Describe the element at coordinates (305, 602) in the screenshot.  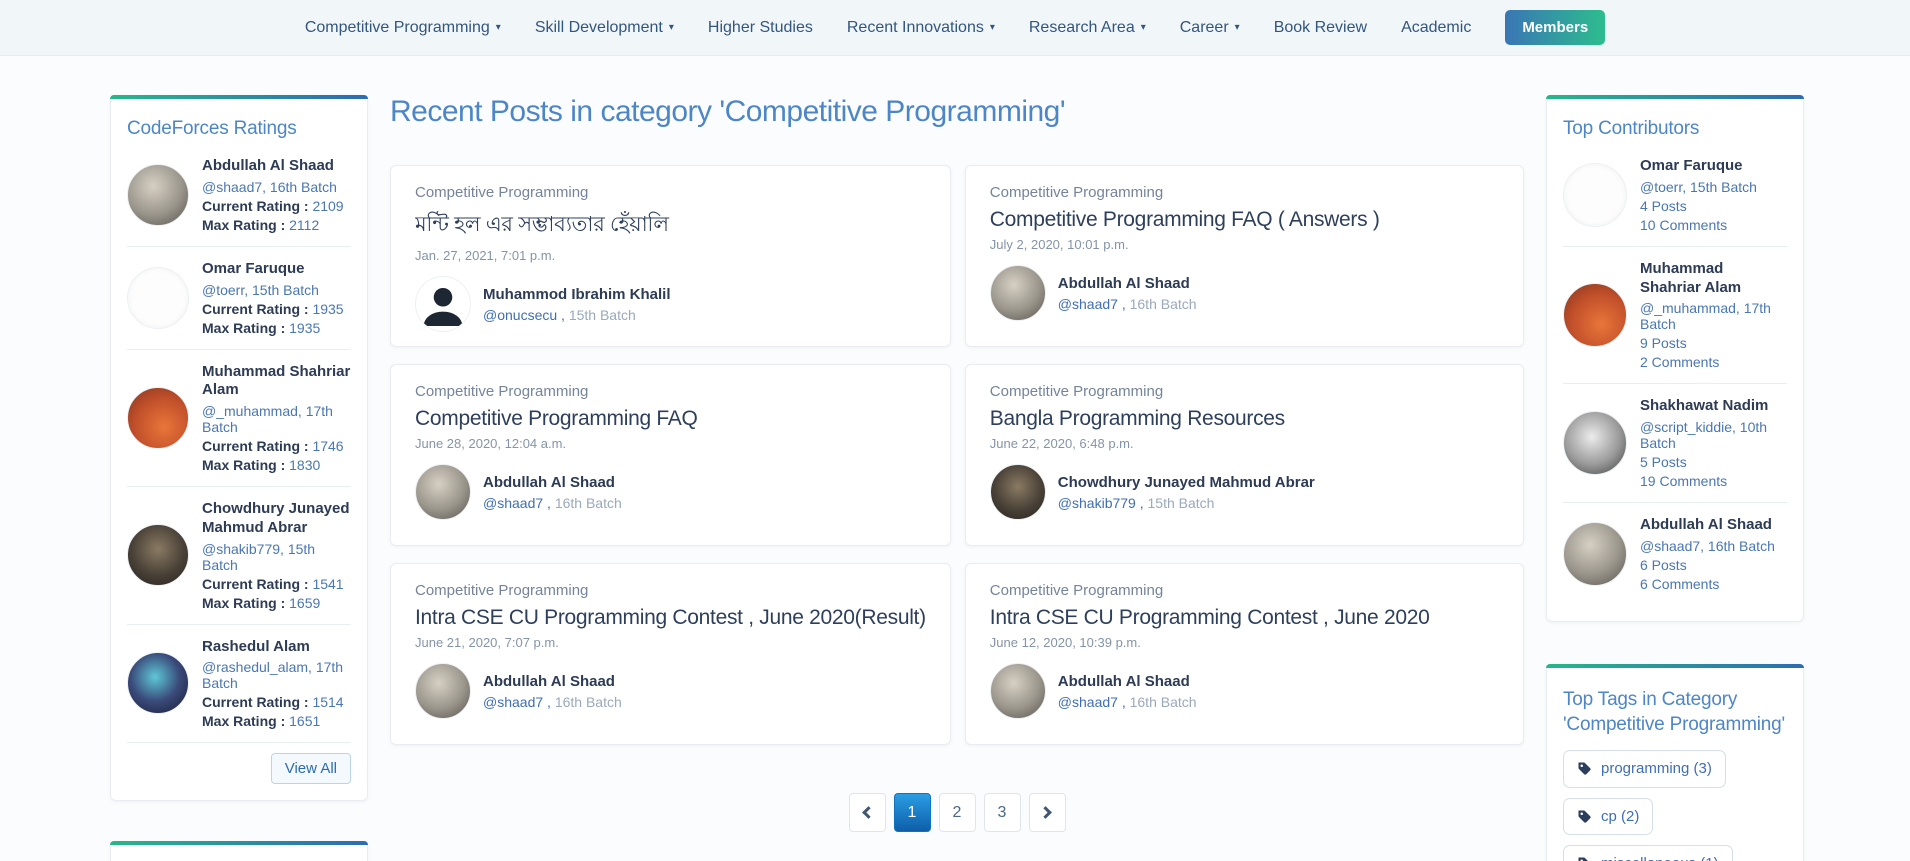
I see `max-rating-value: 1659` at that location.